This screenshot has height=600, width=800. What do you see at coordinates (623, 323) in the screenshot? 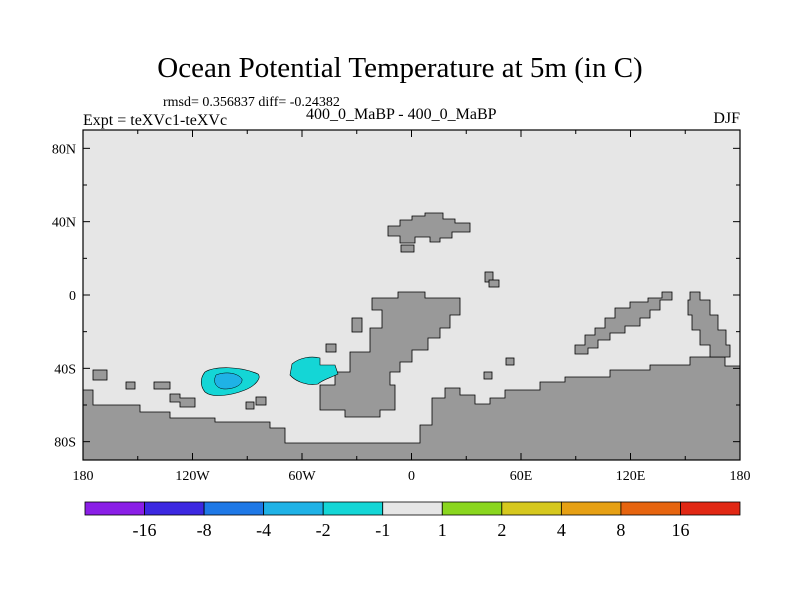
I see `land-continent-east` at bounding box center [623, 323].